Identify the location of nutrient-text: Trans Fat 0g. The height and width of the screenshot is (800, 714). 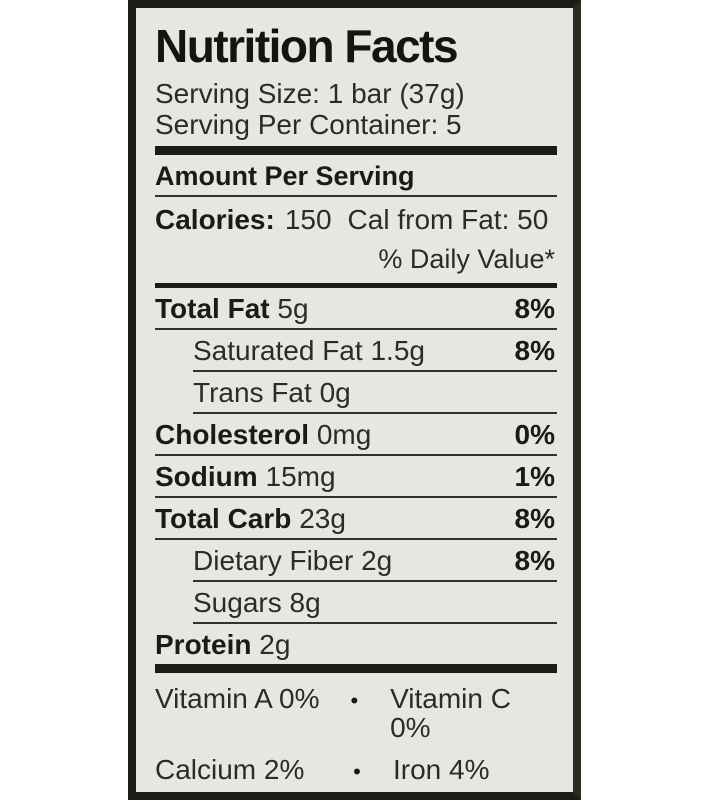
(272, 392).